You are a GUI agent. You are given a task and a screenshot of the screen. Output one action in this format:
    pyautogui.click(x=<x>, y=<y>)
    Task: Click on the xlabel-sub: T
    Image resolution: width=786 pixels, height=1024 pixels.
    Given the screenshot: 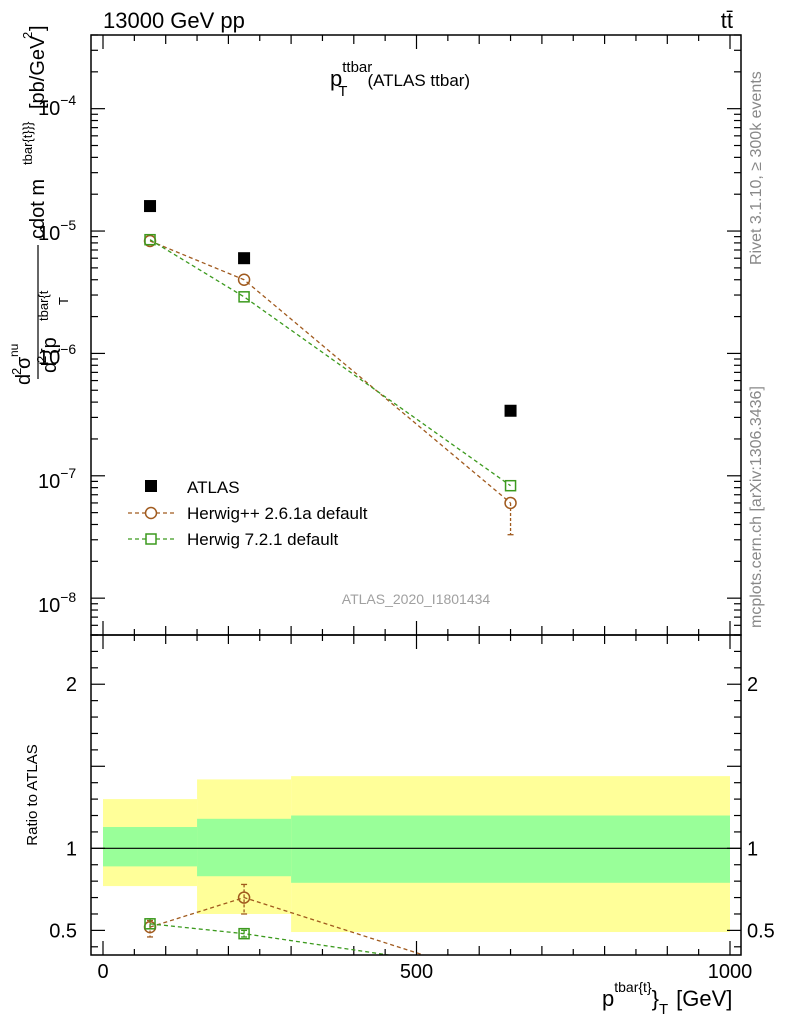 What is the action you would take?
    pyautogui.click(x=663, y=1009)
    